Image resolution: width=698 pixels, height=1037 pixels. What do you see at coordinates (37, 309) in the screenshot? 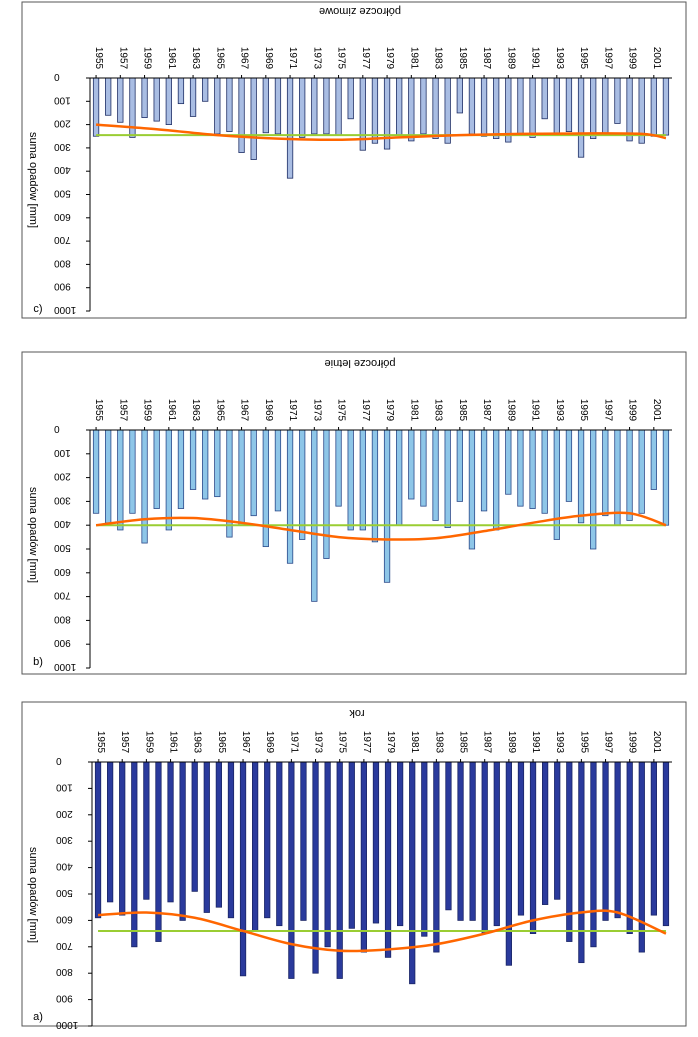
I see `panel-label: c)` at bounding box center [37, 309].